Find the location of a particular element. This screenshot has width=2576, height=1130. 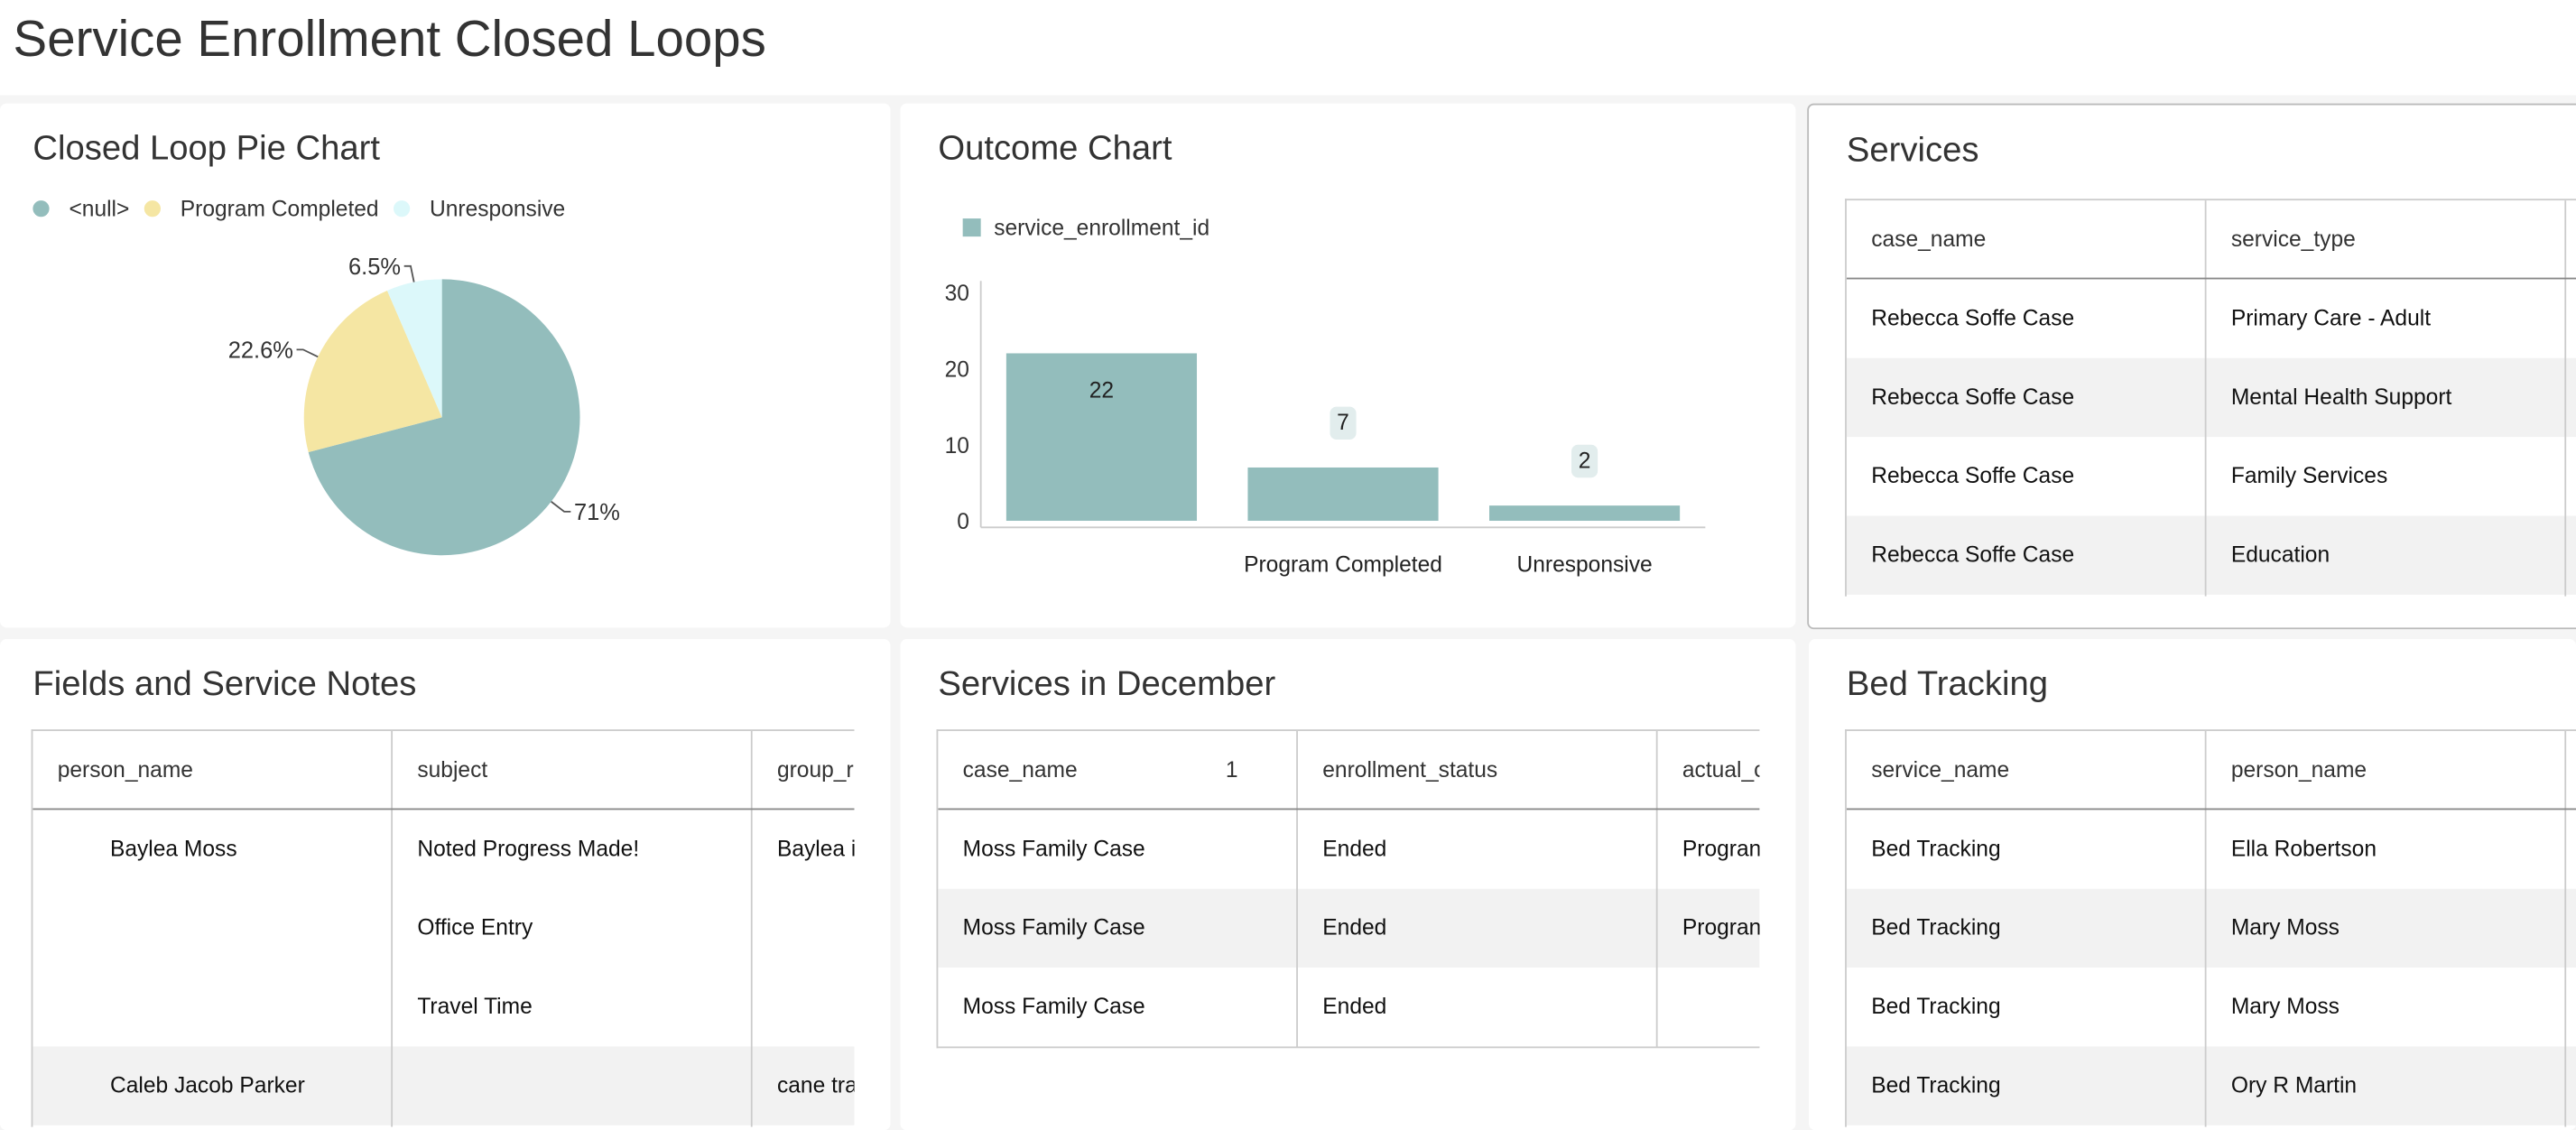

data-label: 22 is located at coordinates (1101, 391).